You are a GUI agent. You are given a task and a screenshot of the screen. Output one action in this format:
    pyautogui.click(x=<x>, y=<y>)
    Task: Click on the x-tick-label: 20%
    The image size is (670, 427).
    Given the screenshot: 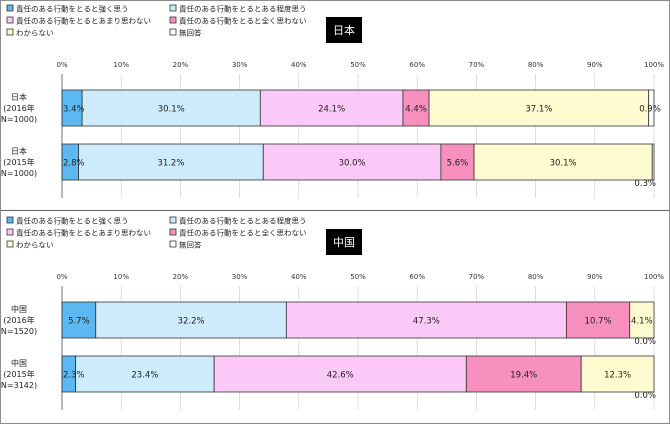 What is the action you would take?
    pyautogui.click(x=181, y=65)
    